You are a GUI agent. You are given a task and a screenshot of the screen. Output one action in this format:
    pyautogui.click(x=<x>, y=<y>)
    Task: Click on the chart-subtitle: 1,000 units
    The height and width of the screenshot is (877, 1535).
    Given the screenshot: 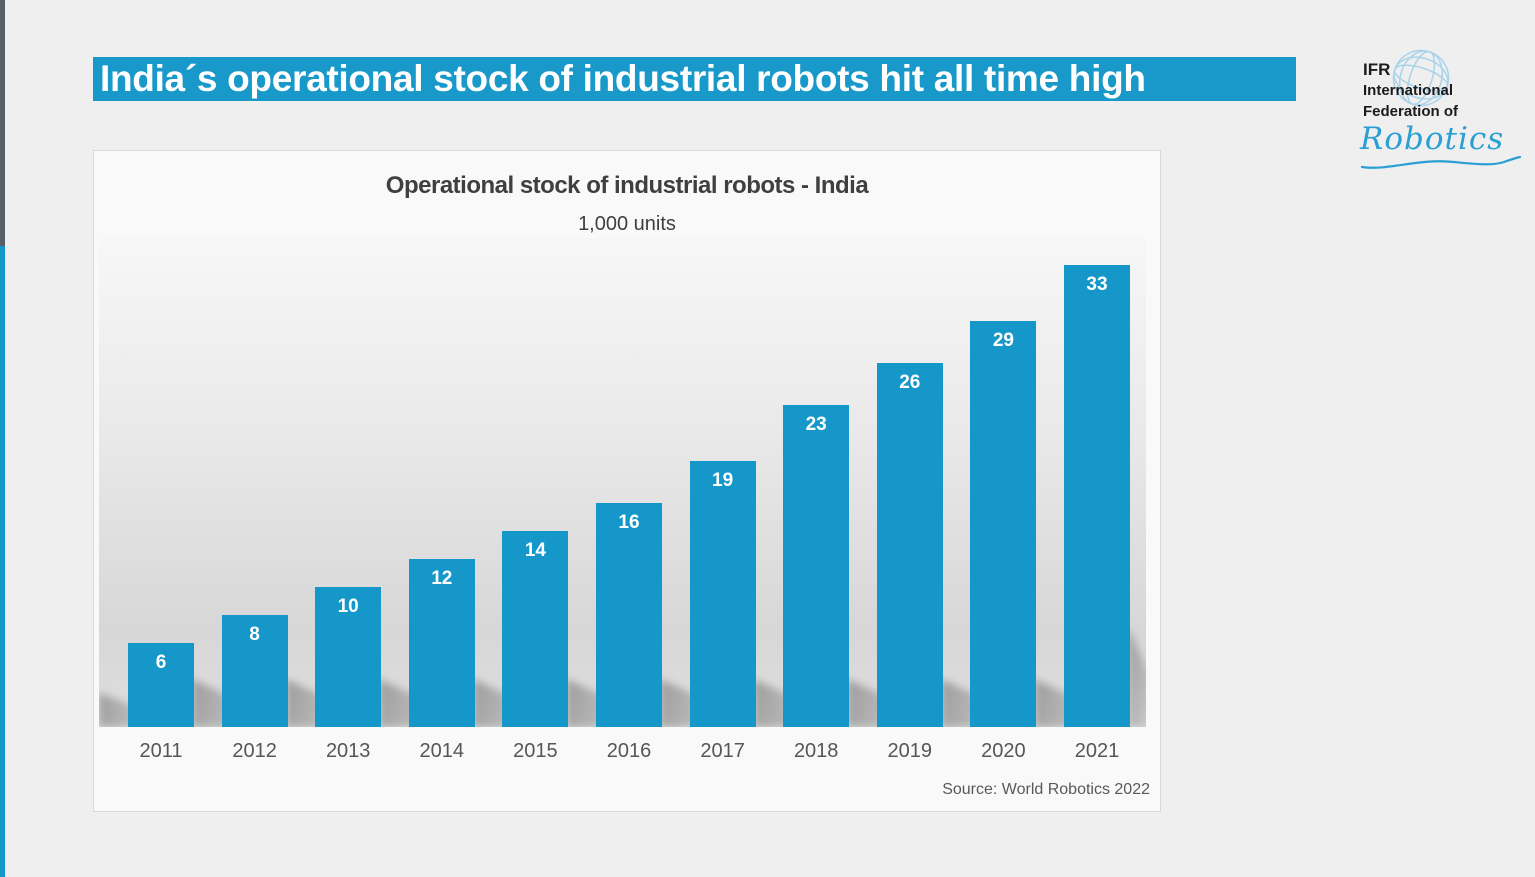 What is the action you would take?
    pyautogui.click(x=627, y=224)
    